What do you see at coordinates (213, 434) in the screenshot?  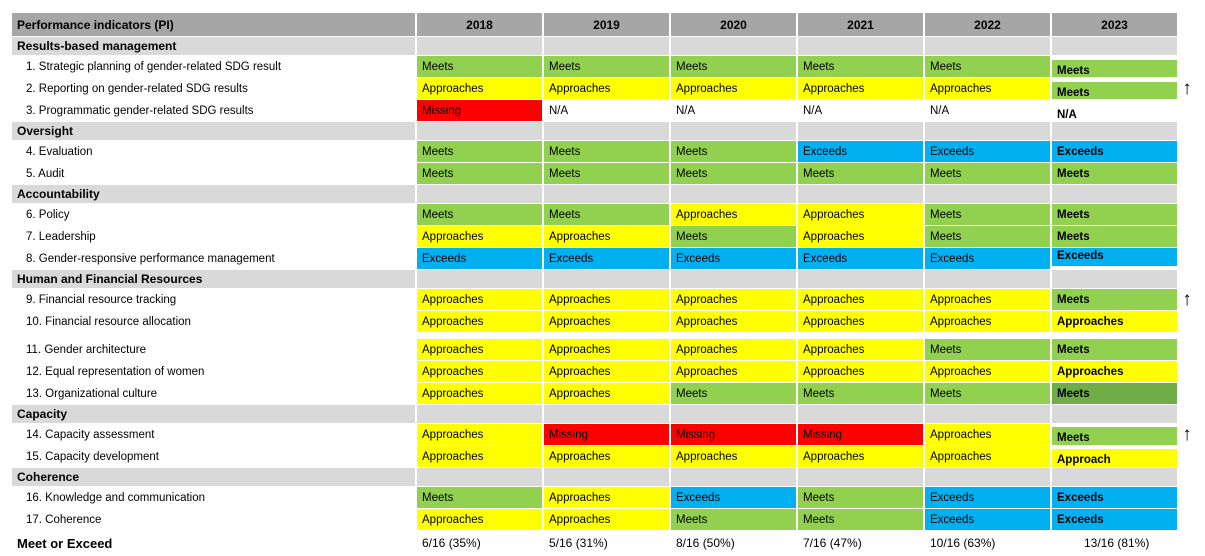 I see `row-label: 14. Capacity assessment` at bounding box center [213, 434].